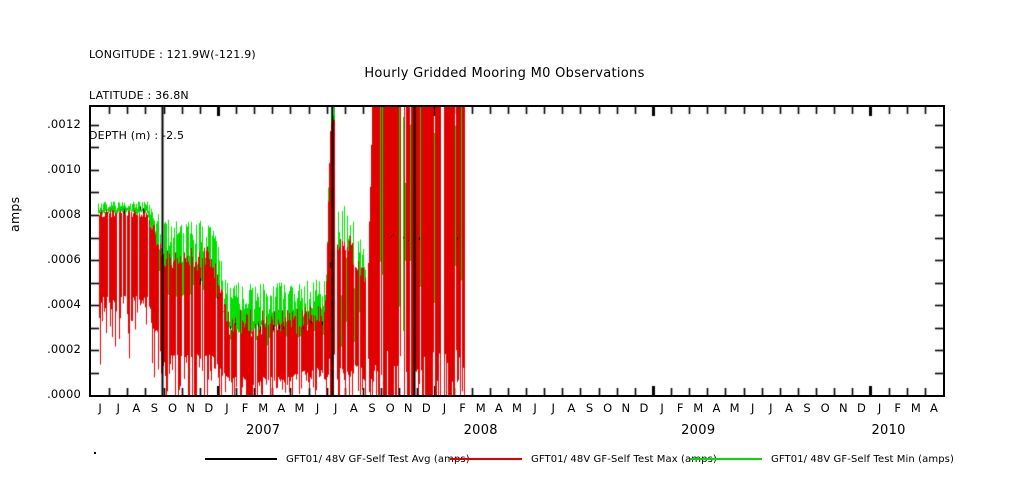 This screenshot has height=504, width=1009. Describe the element at coordinates (378, 459) in the screenshot. I see `legend-label: GFT01/ 48V GF-Self Test Avg (amps)` at that location.